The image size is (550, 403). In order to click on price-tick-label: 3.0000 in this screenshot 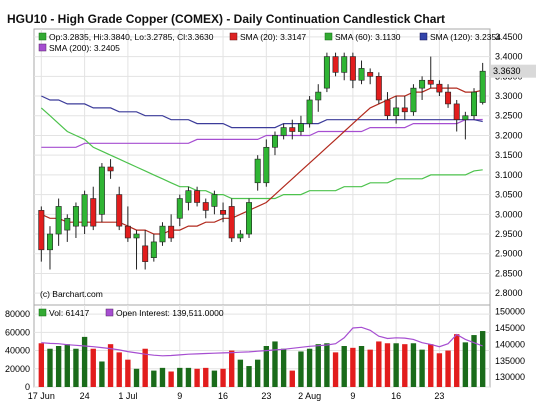, I will do `click(509, 214)`.